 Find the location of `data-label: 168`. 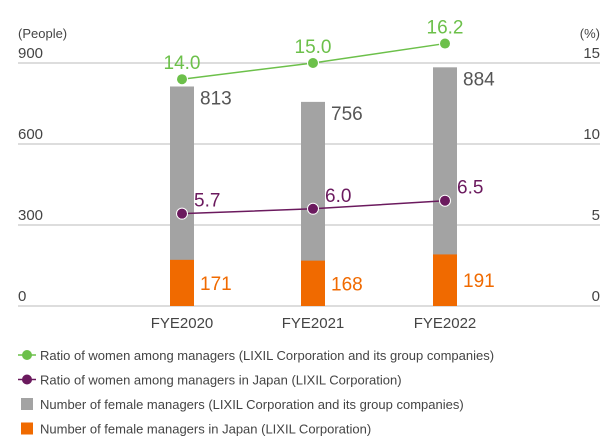

data-label: 168 is located at coordinates (347, 284).